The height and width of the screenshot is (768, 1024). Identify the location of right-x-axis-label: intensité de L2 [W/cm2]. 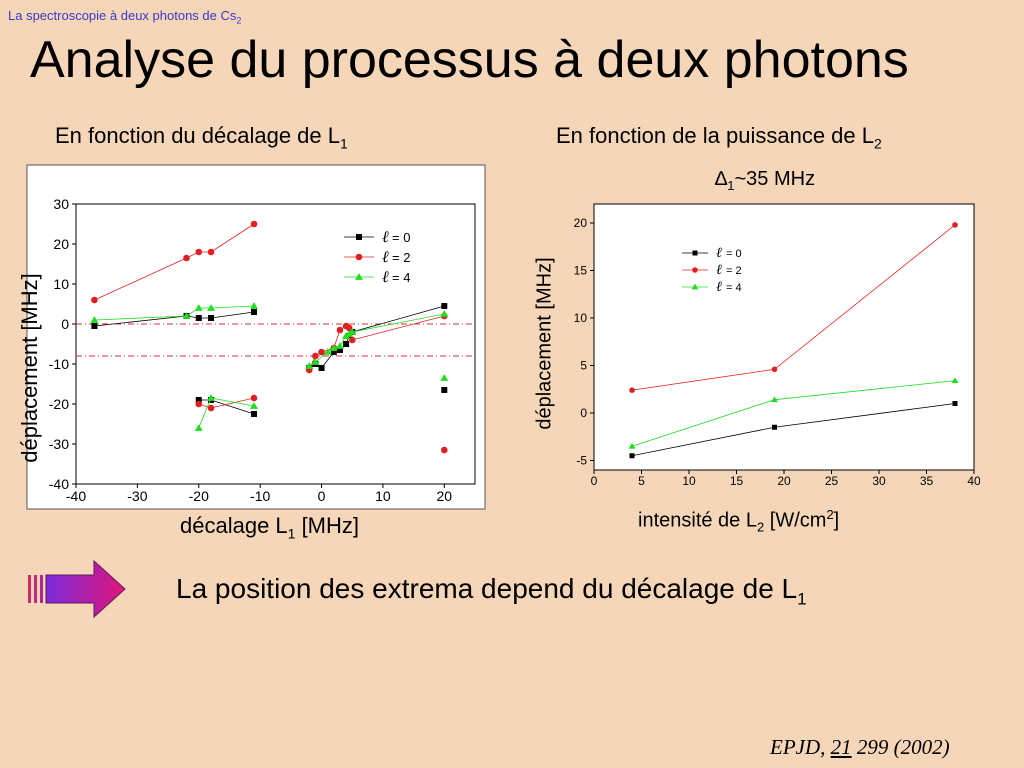
(738, 521).